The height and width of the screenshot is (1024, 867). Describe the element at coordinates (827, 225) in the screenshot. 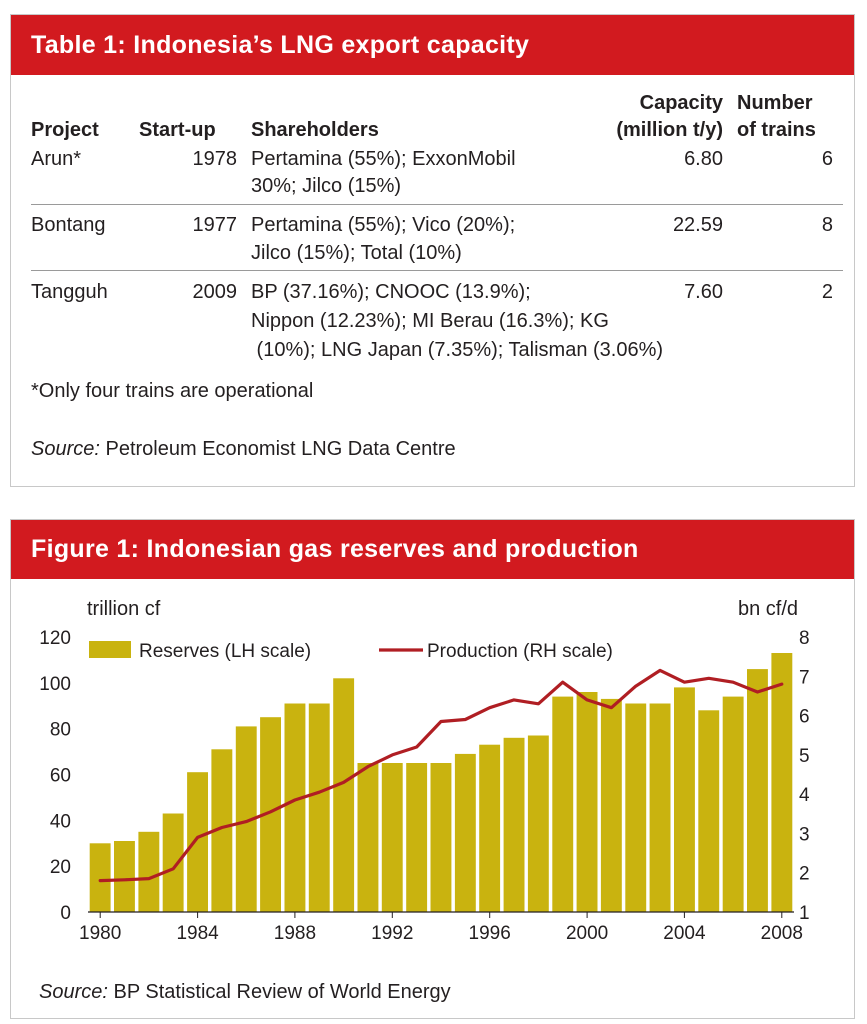

I see `cell-trains: 8` at that location.